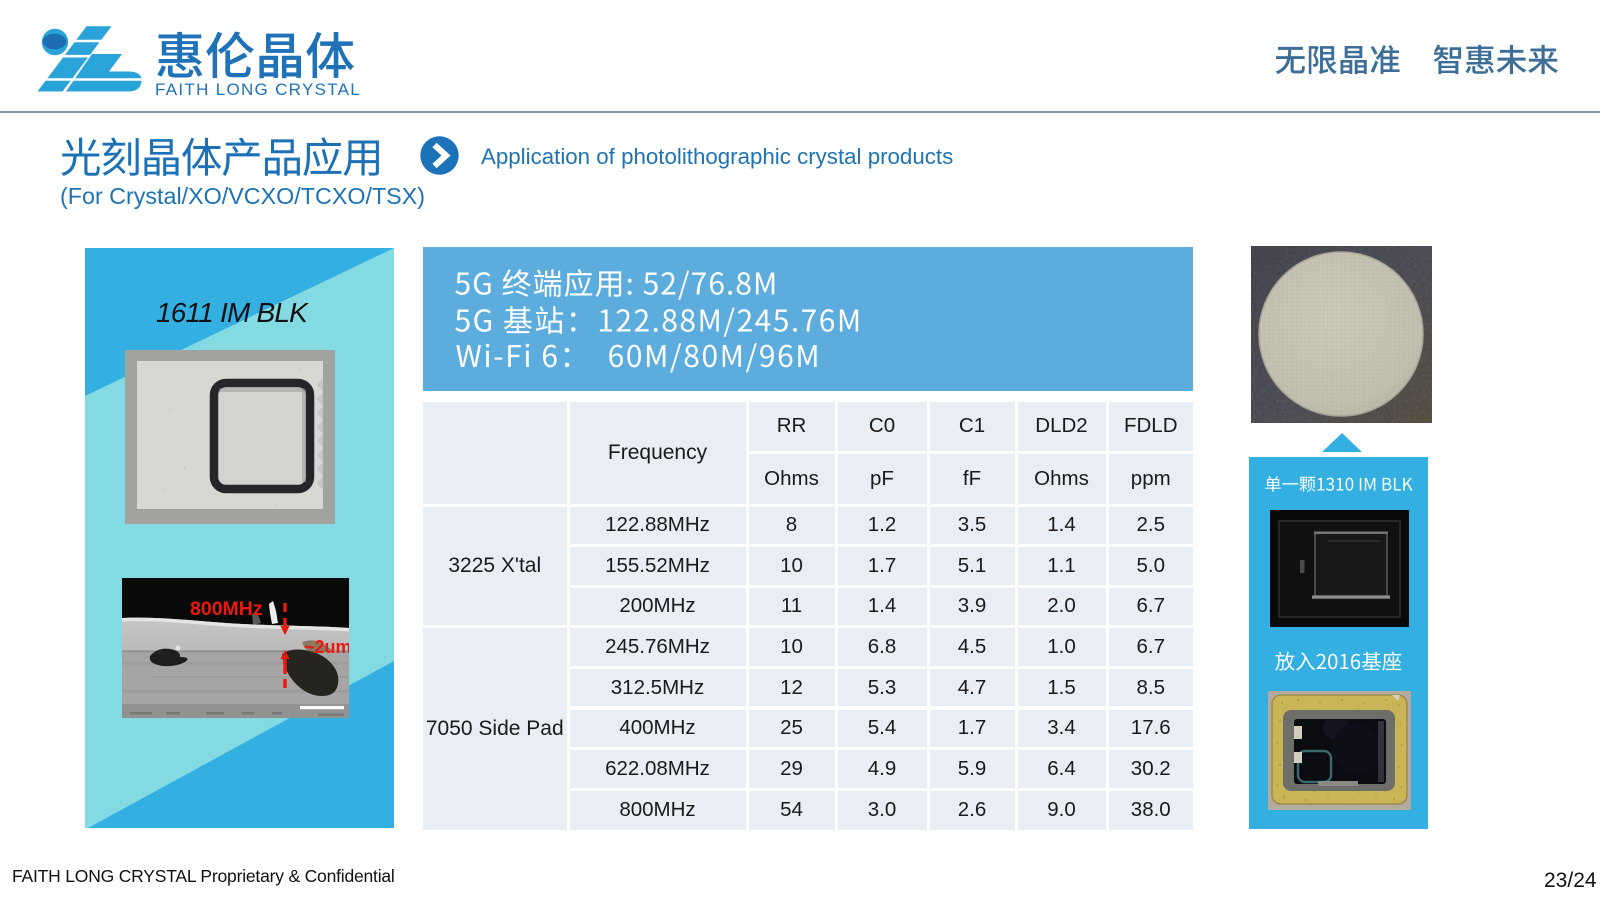 Image resolution: width=1600 pixels, height=900 pixels. What do you see at coordinates (226, 609) in the screenshot?
I see `svg-text: 800MHz` at bounding box center [226, 609].